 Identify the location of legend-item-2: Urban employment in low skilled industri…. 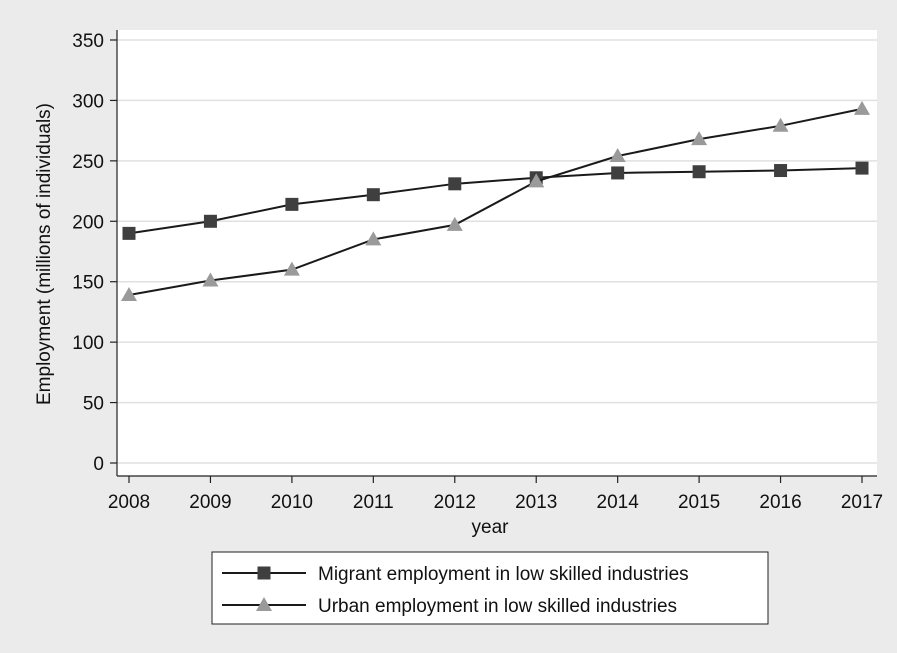
(449, 606).